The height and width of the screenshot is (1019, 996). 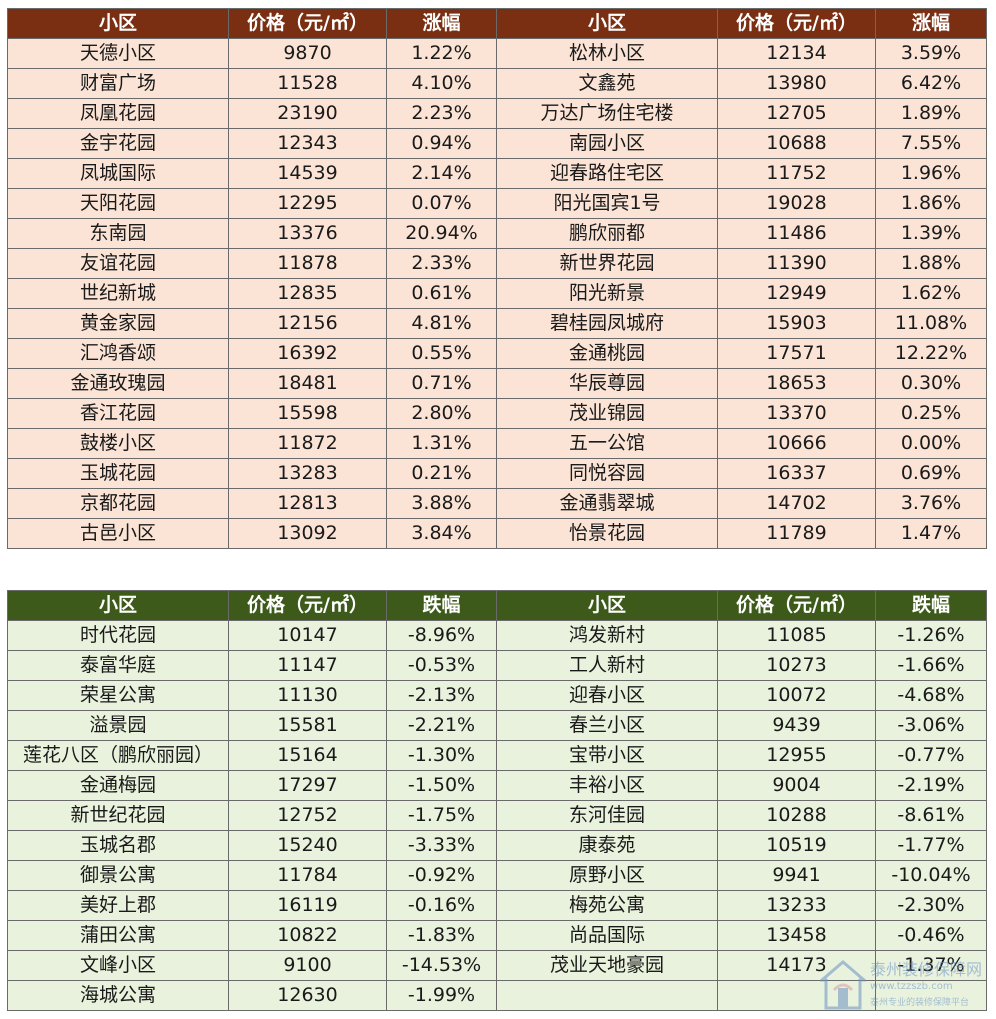 I want to click on community-name-cell: 万达广场住宅楼, so click(x=607, y=113).